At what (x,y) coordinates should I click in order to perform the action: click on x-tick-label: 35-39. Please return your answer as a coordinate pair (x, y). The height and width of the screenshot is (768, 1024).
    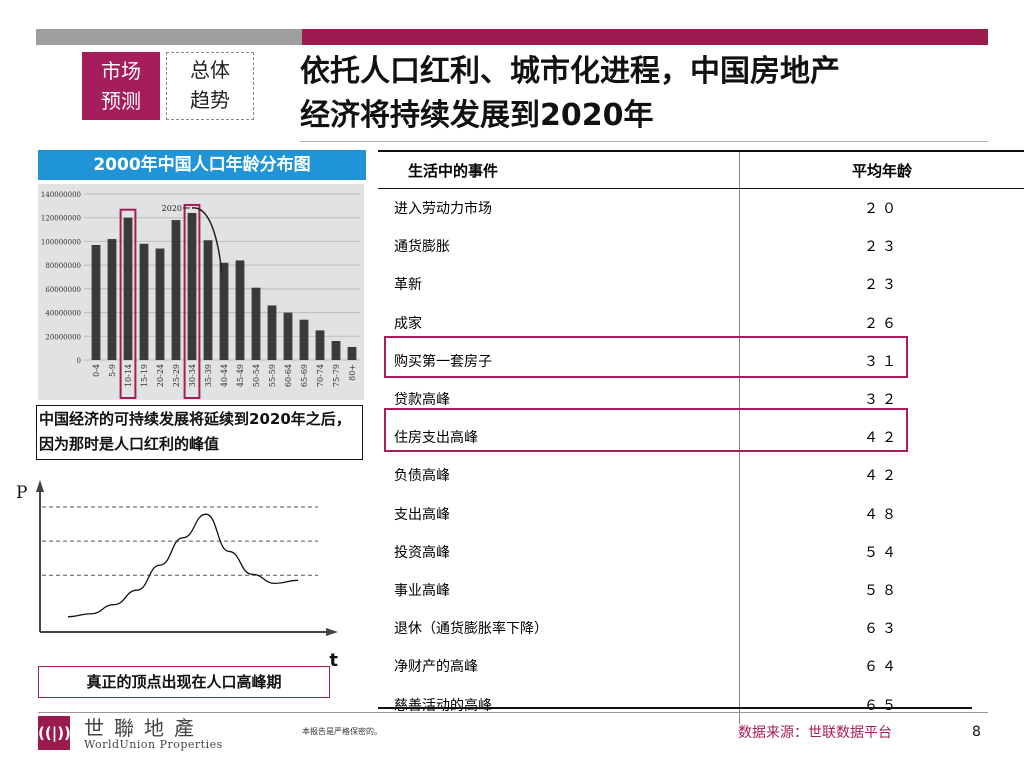
    Looking at the image, I should click on (208, 375).